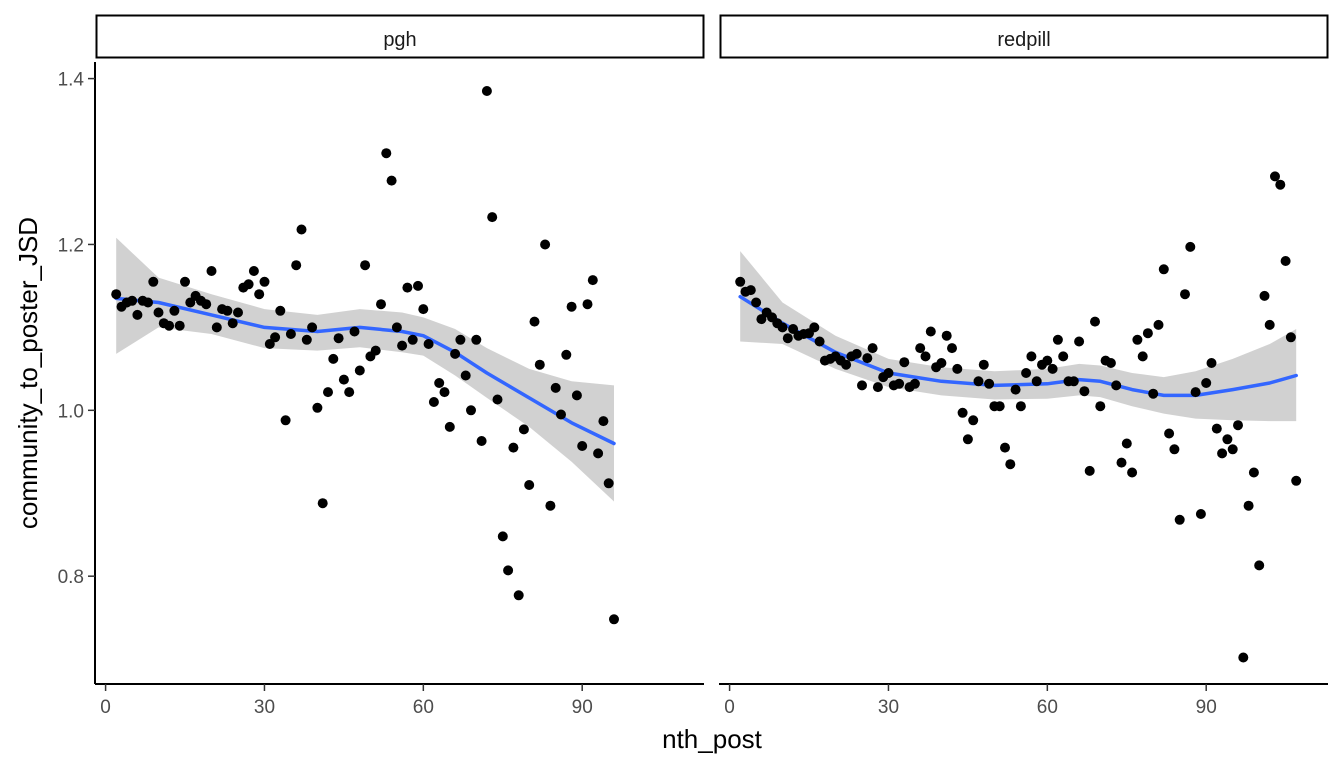  I want to click on strip-label: redpill, so click(1023, 40).